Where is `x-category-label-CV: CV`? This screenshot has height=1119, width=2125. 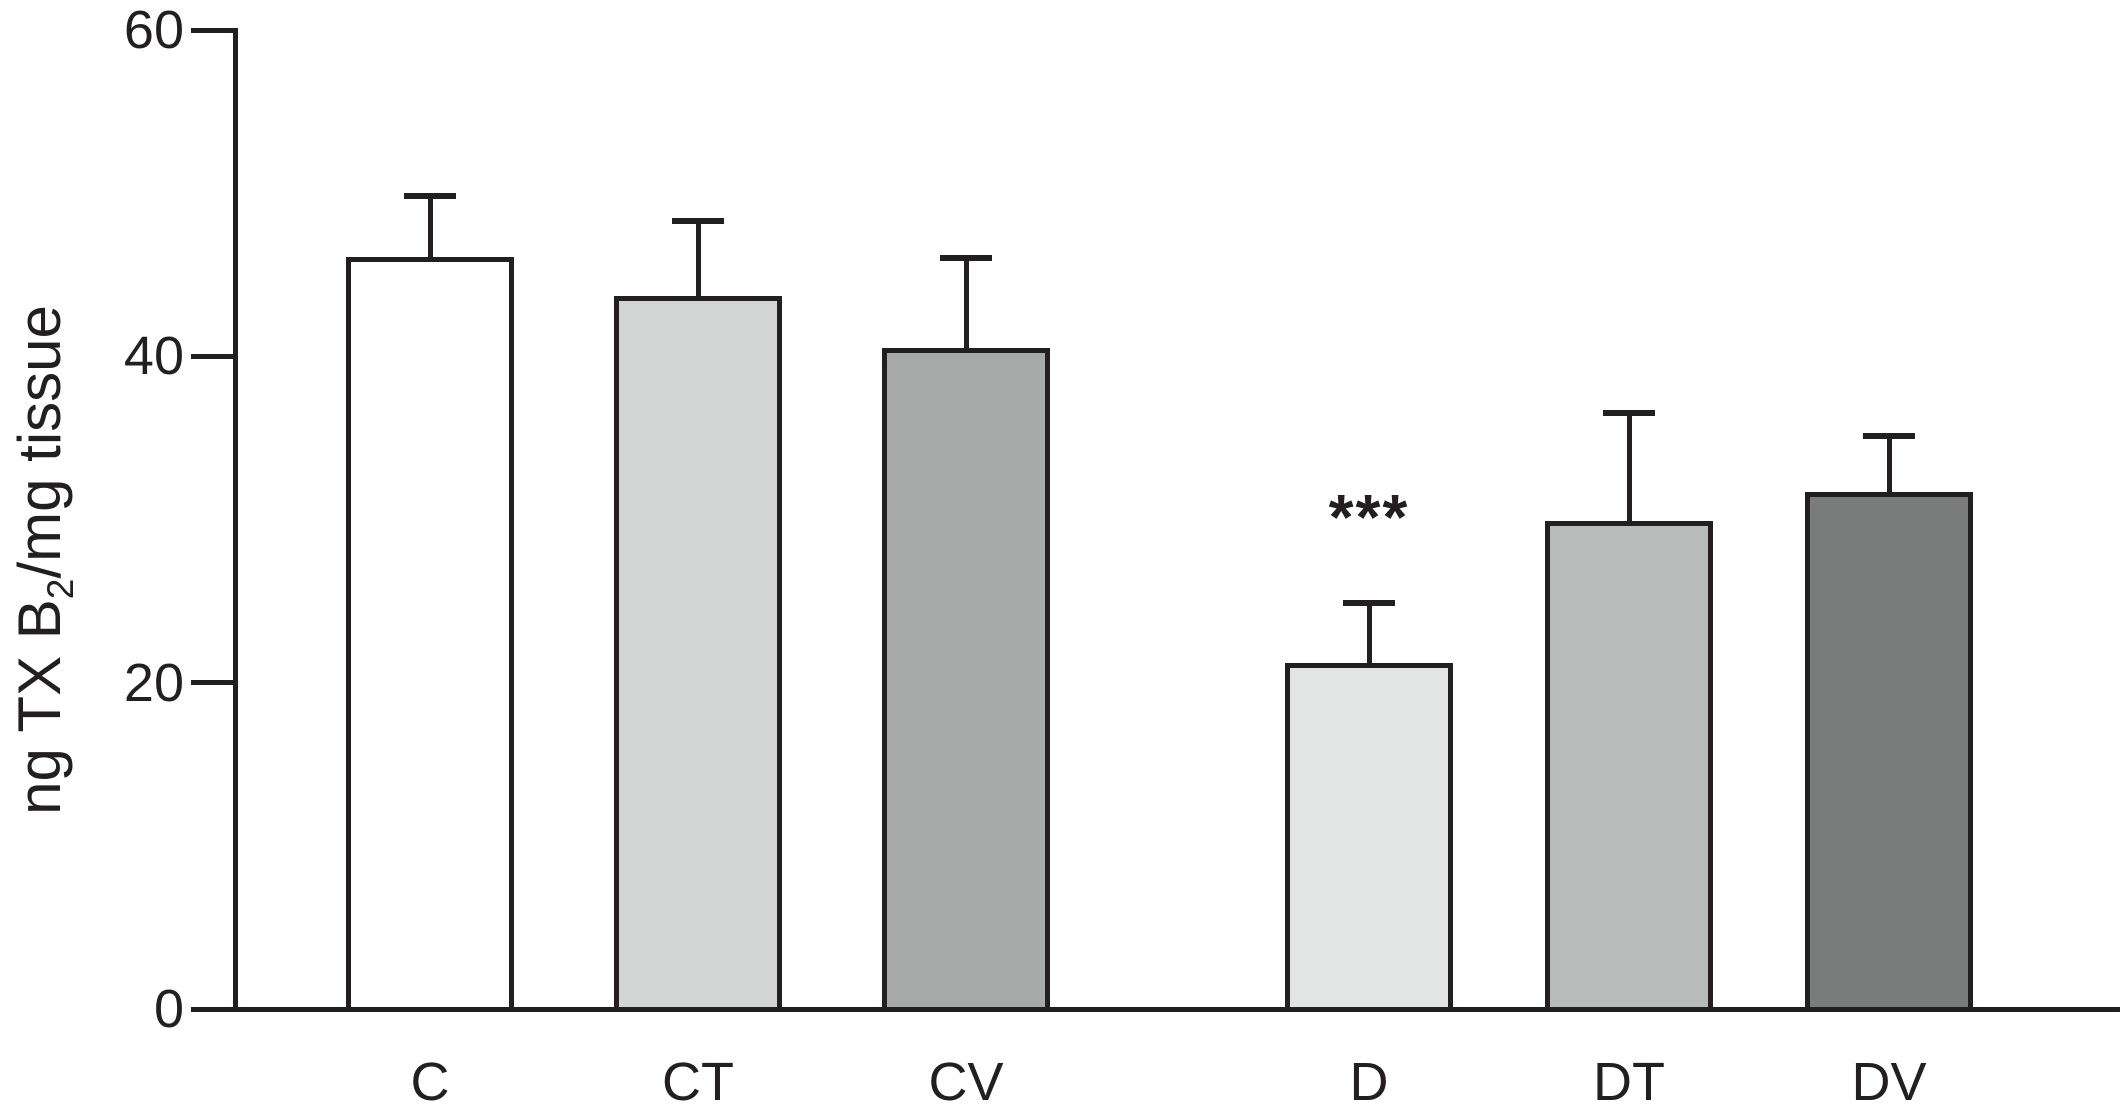
x-category-label-CV: CV is located at coordinates (966, 1082).